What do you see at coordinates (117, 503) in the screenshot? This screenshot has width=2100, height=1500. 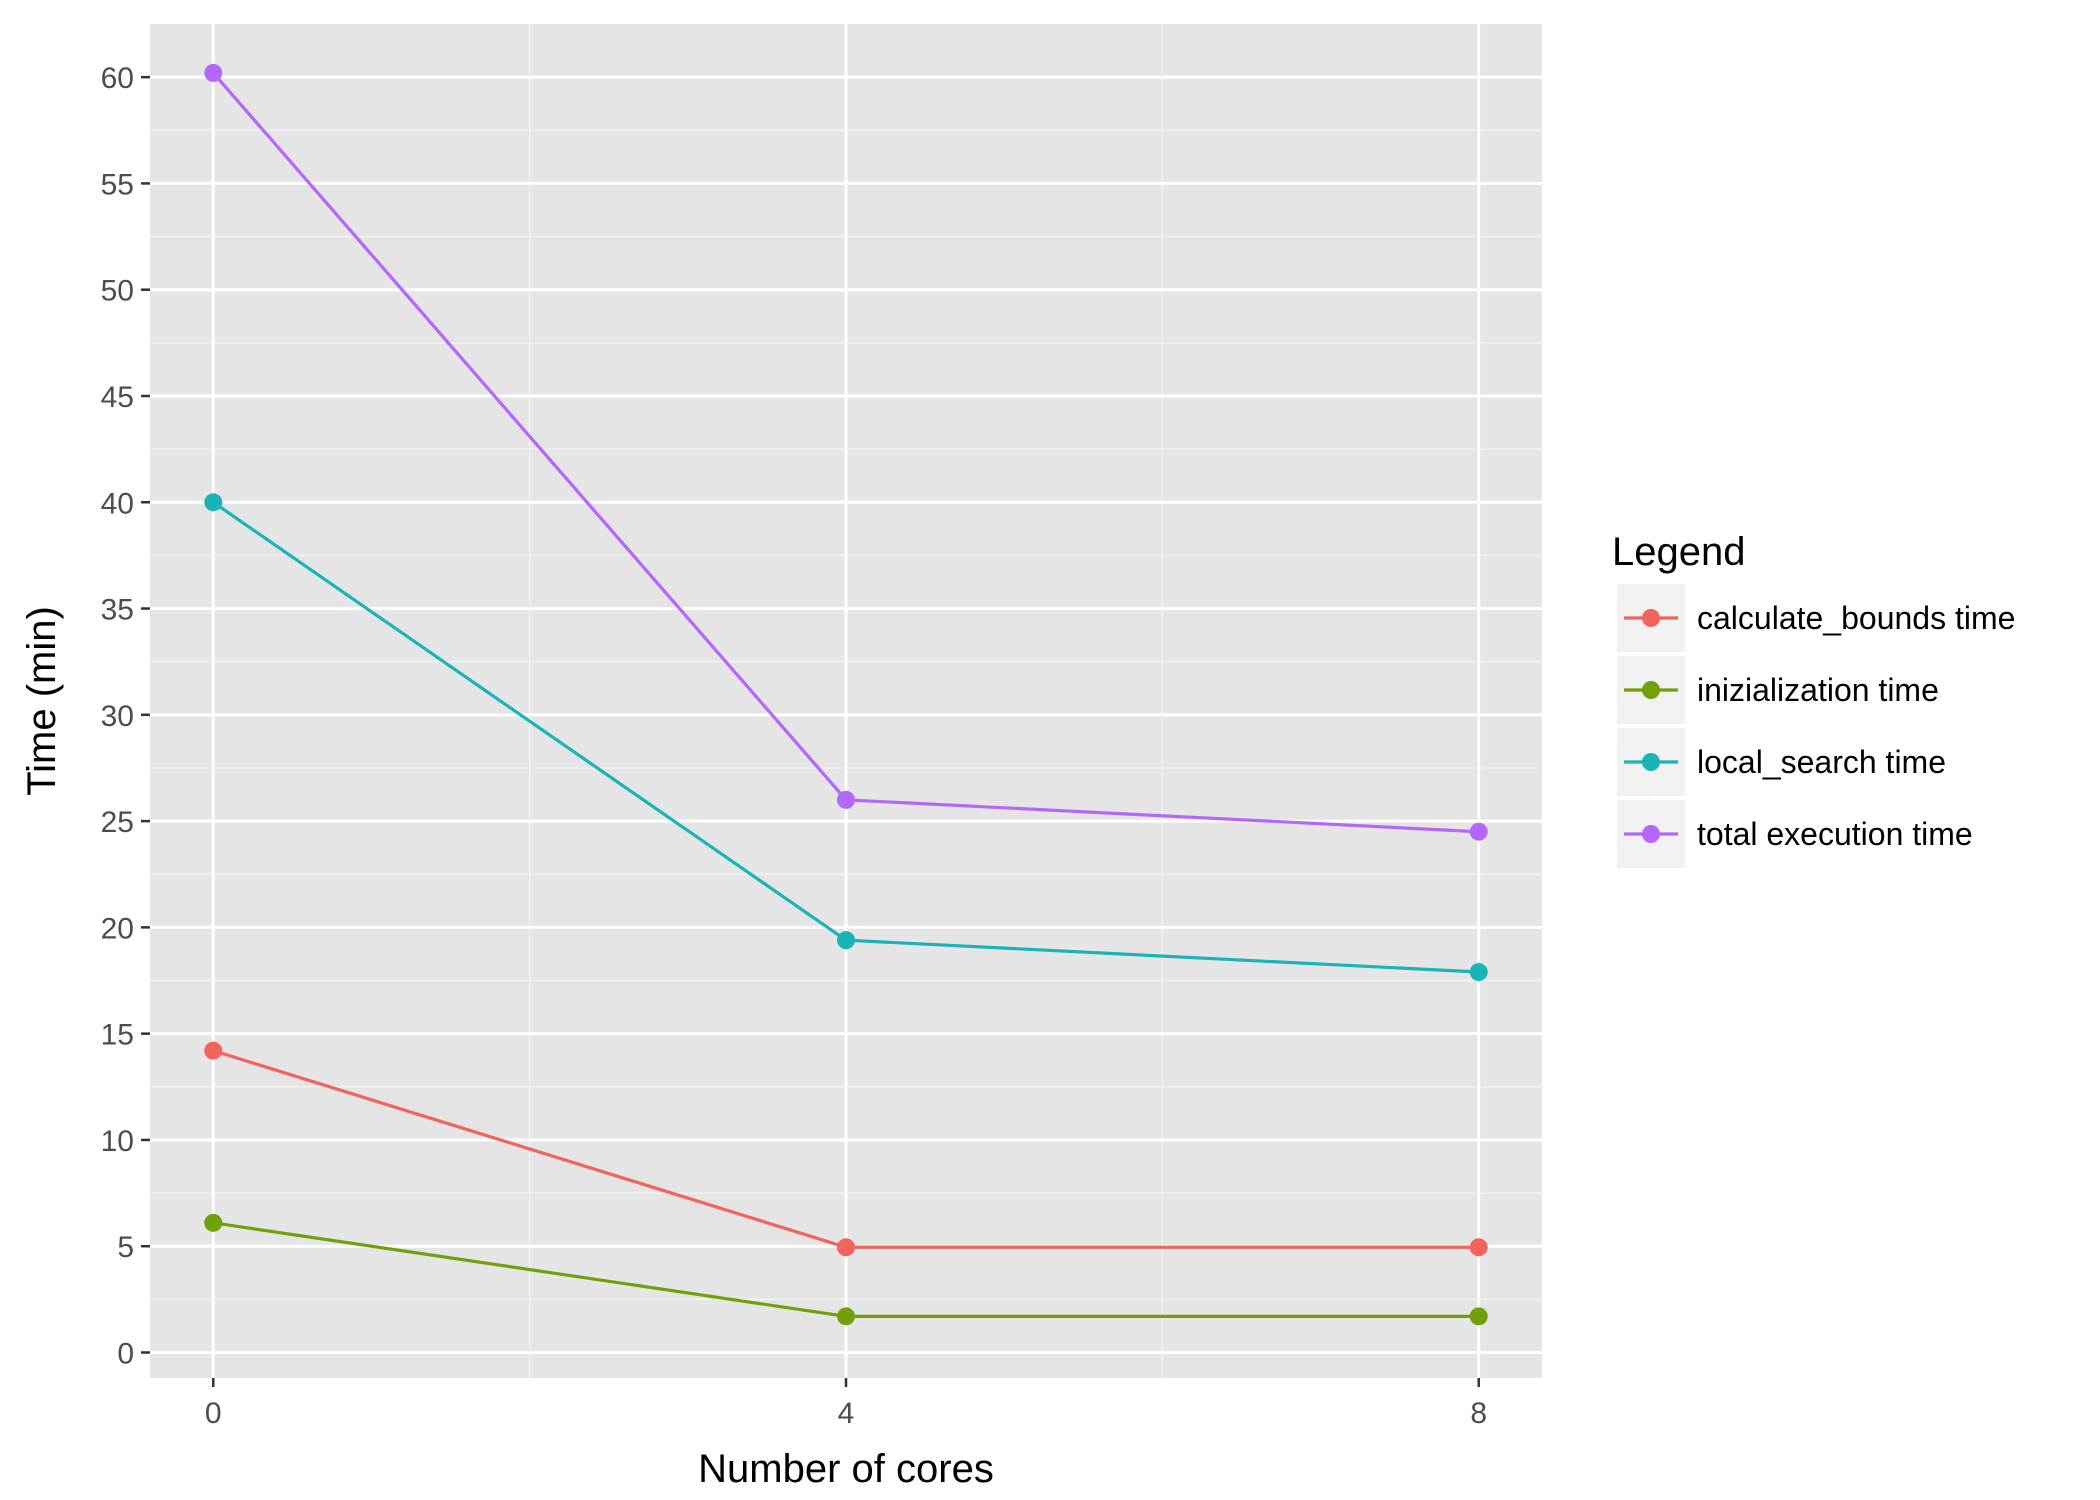 I see `y-tick-label: 40` at bounding box center [117, 503].